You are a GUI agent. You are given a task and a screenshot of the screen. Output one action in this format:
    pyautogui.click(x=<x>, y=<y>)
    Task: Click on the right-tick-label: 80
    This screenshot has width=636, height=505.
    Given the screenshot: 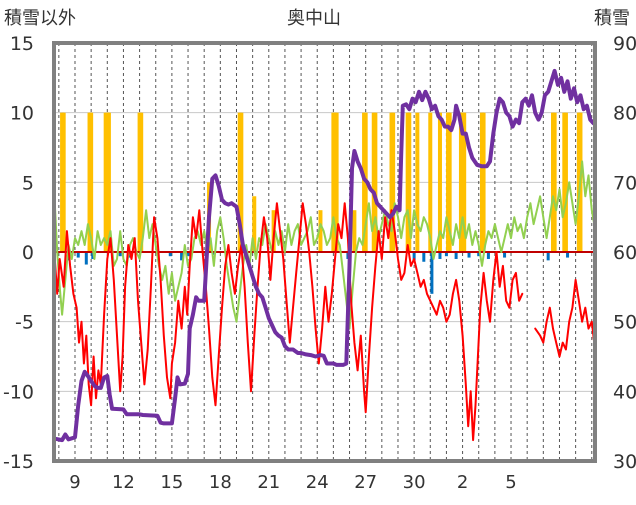 What is the action you would take?
    pyautogui.click(x=624, y=114)
    